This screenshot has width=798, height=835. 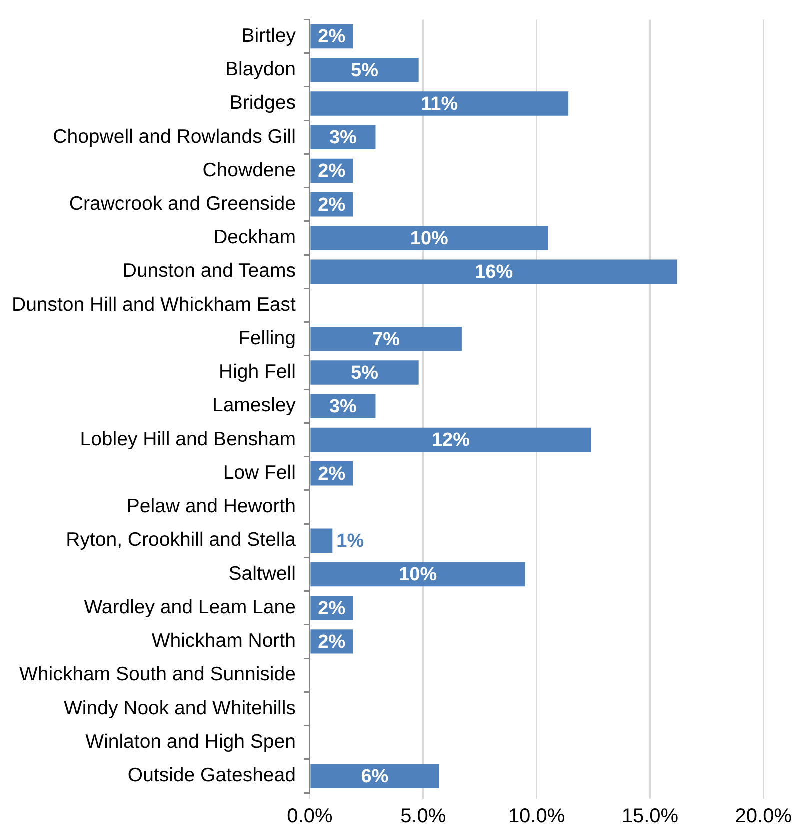 I want to click on y-tick-label: Dunston and Teams, so click(x=209, y=271).